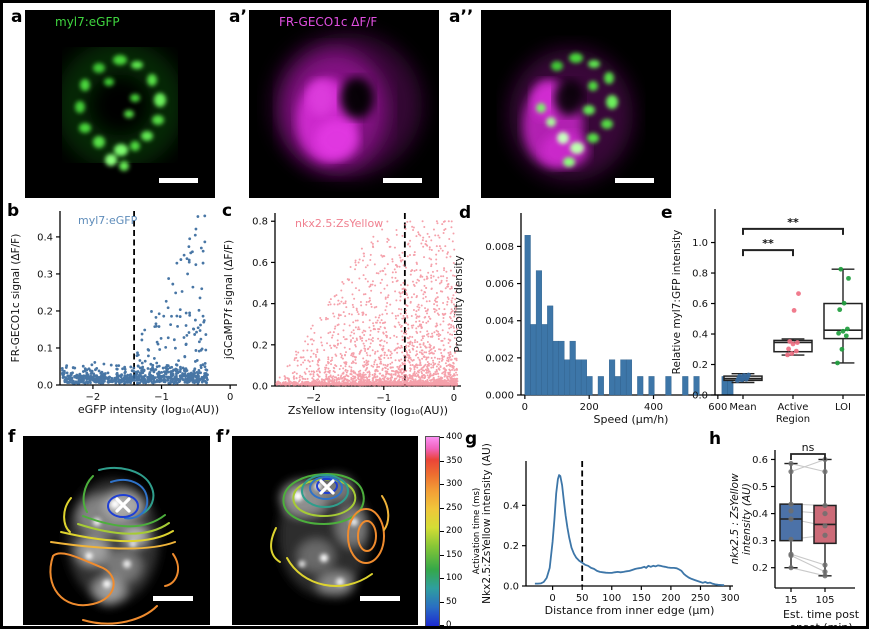 The width and height of the screenshot is (869, 629). What do you see at coordinates (667, 213) in the screenshot?
I see `panel-letter-e: e` at bounding box center [667, 213].